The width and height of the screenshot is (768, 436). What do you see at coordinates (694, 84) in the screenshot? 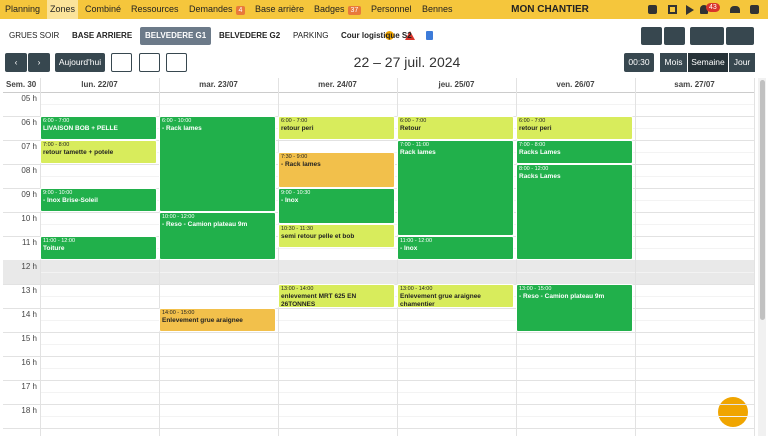
I see `day-header: sam. 27/07` at bounding box center [694, 84].